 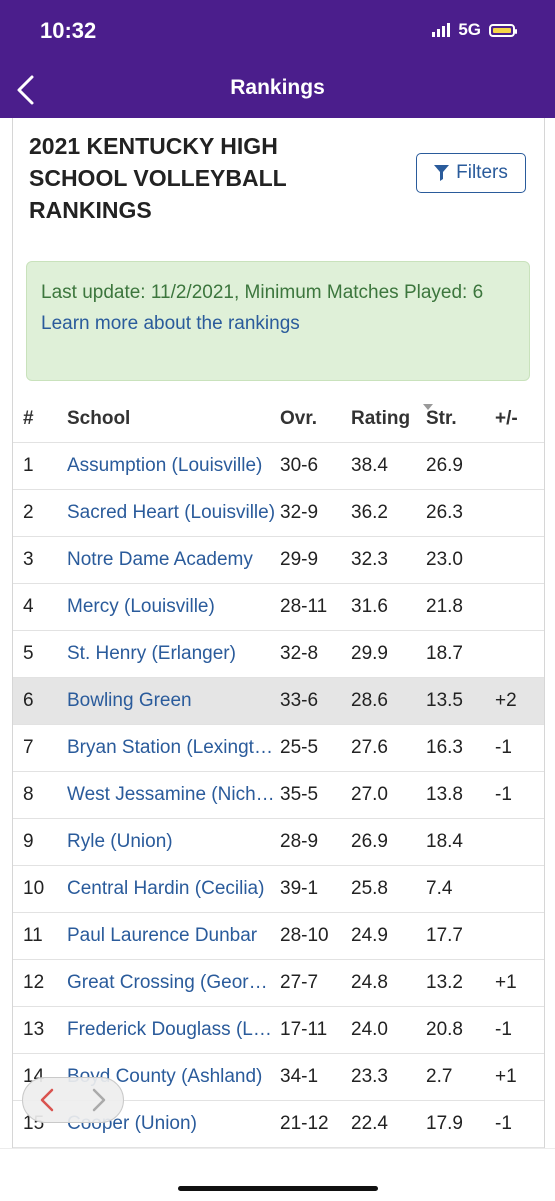 I want to click on cell-rating: 22.4, so click(x=369, y=1123).